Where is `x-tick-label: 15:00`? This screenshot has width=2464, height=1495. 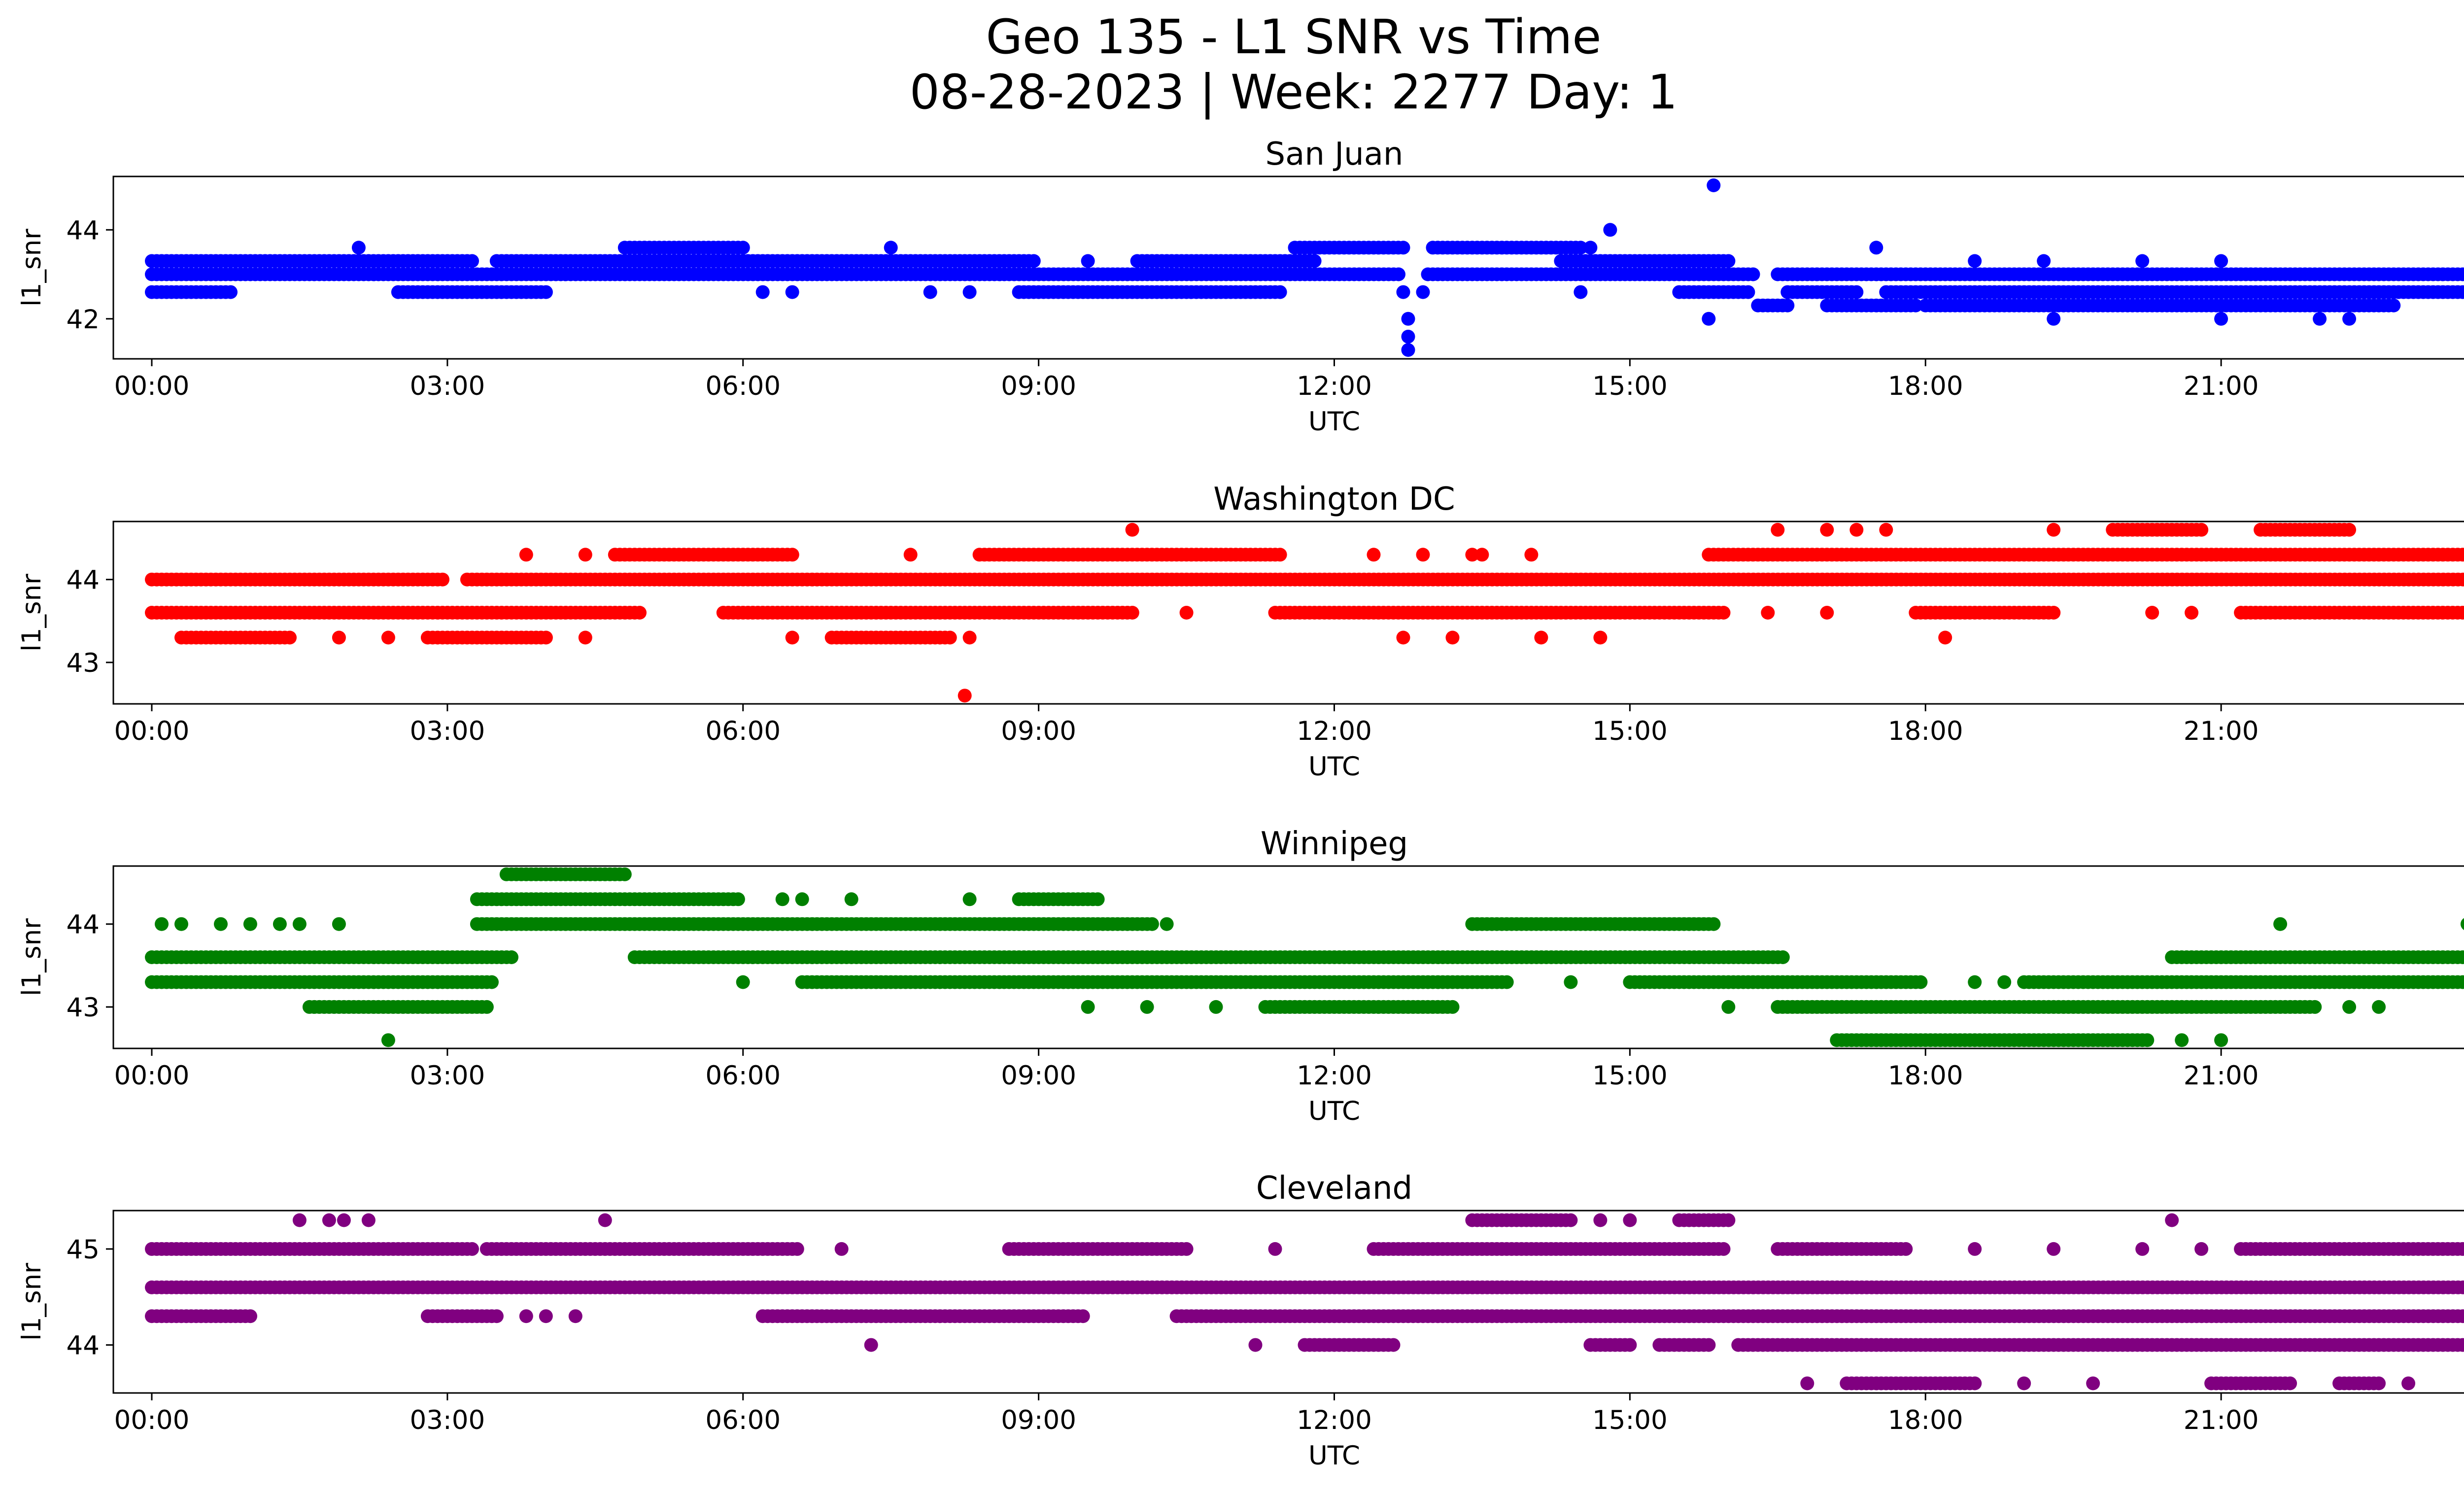 x-tick-label: 15:00 is located at coordinates (1630, 1076).